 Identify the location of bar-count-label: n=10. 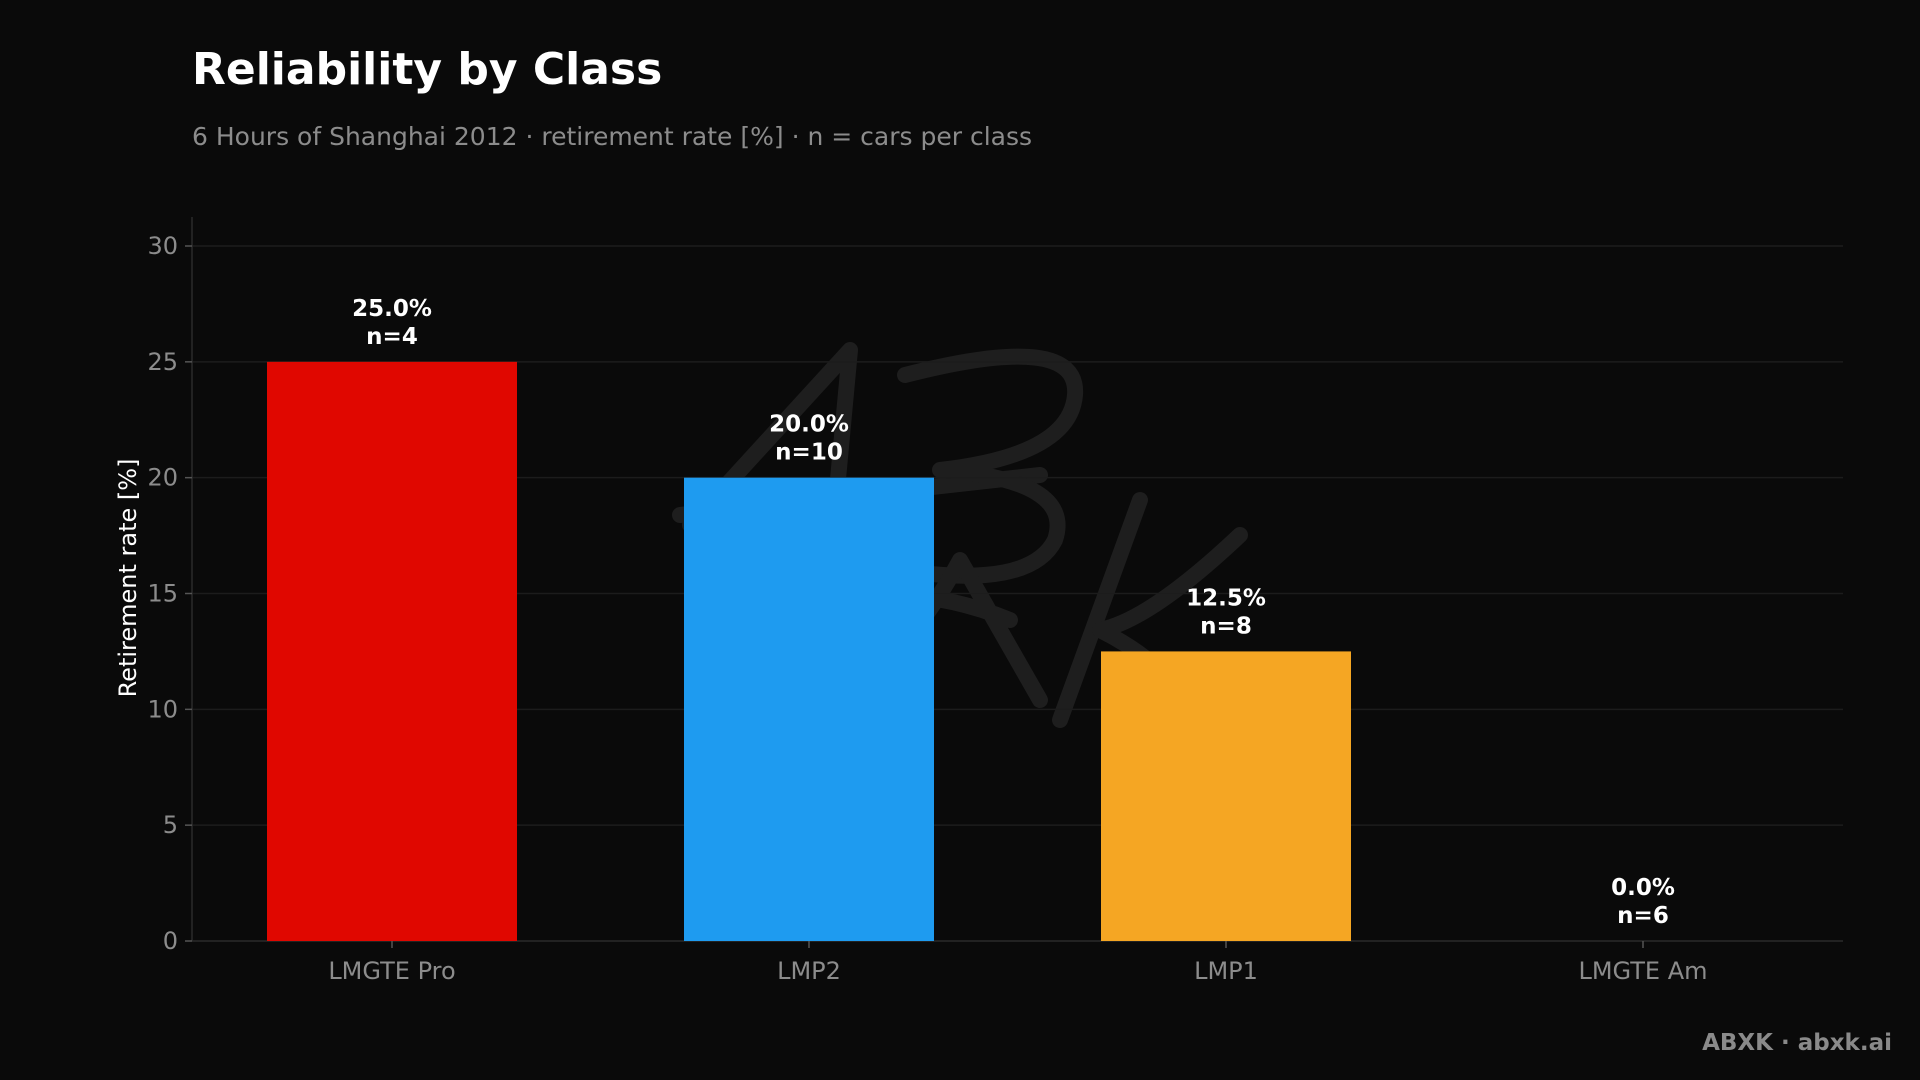
(809, 453).